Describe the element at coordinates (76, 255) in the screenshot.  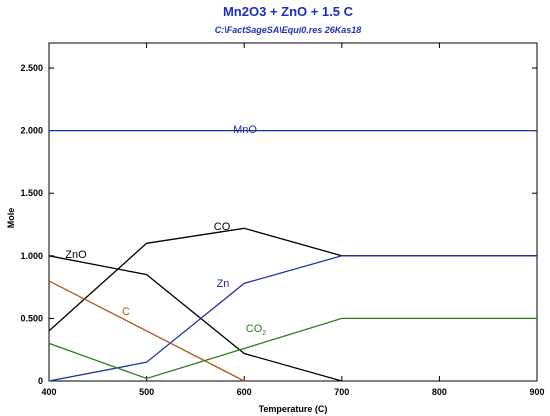
I see `series-label-zno: ZnO` at that location.